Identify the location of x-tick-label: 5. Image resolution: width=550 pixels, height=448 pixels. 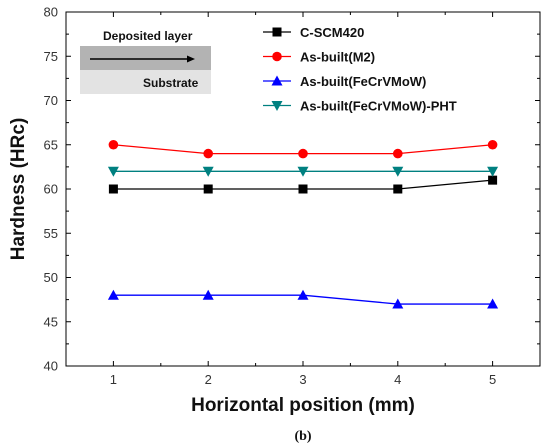
(492, 379).